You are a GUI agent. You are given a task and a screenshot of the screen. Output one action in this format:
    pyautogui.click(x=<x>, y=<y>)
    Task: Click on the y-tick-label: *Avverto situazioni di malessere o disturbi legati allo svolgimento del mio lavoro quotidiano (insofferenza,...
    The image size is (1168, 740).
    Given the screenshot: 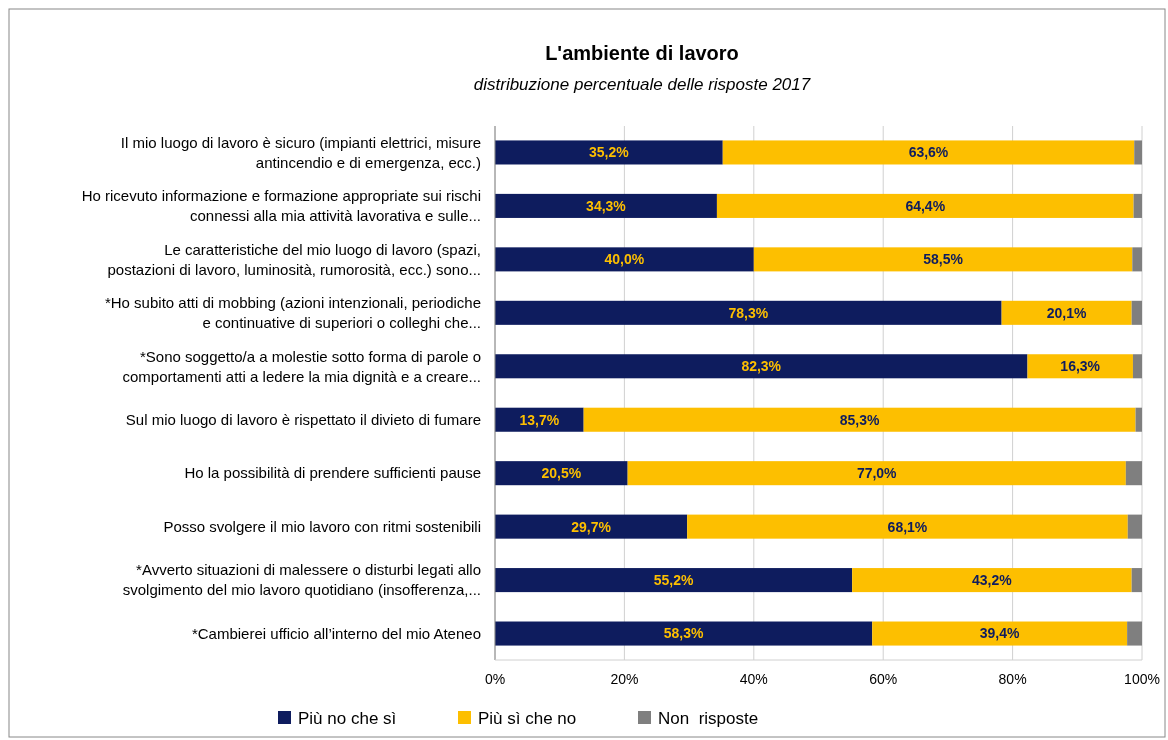 What is the action you would take?
    pyautogui.click(x=301, y=580)
    